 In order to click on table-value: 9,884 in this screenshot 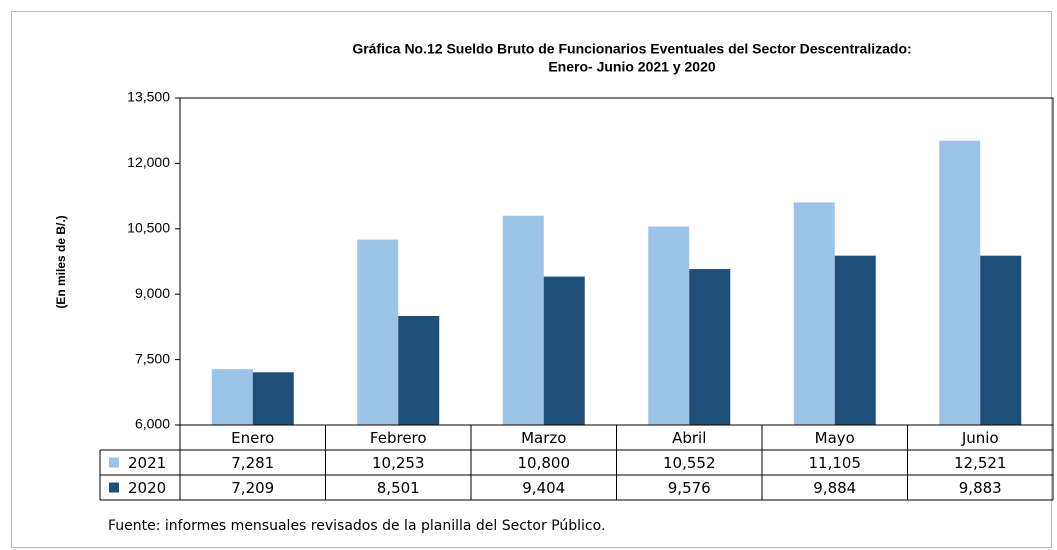, I will do `click(834, 488)`.